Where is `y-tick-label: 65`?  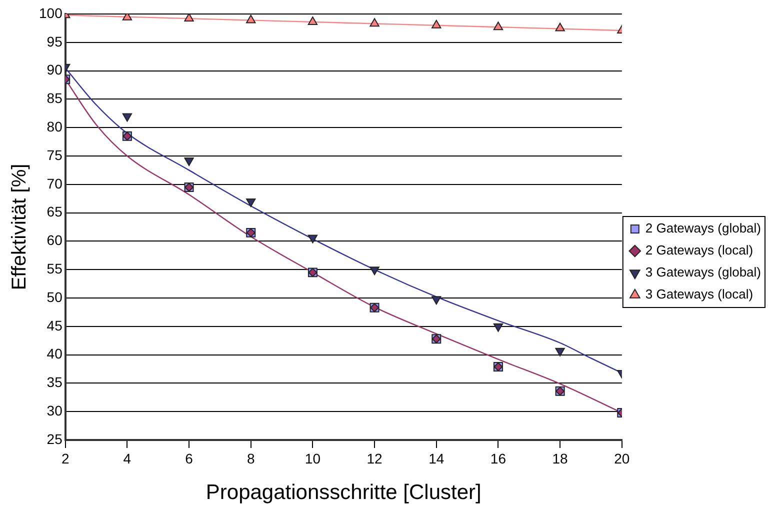
y-tick-label: 65 is located at coordinates (54, 212).